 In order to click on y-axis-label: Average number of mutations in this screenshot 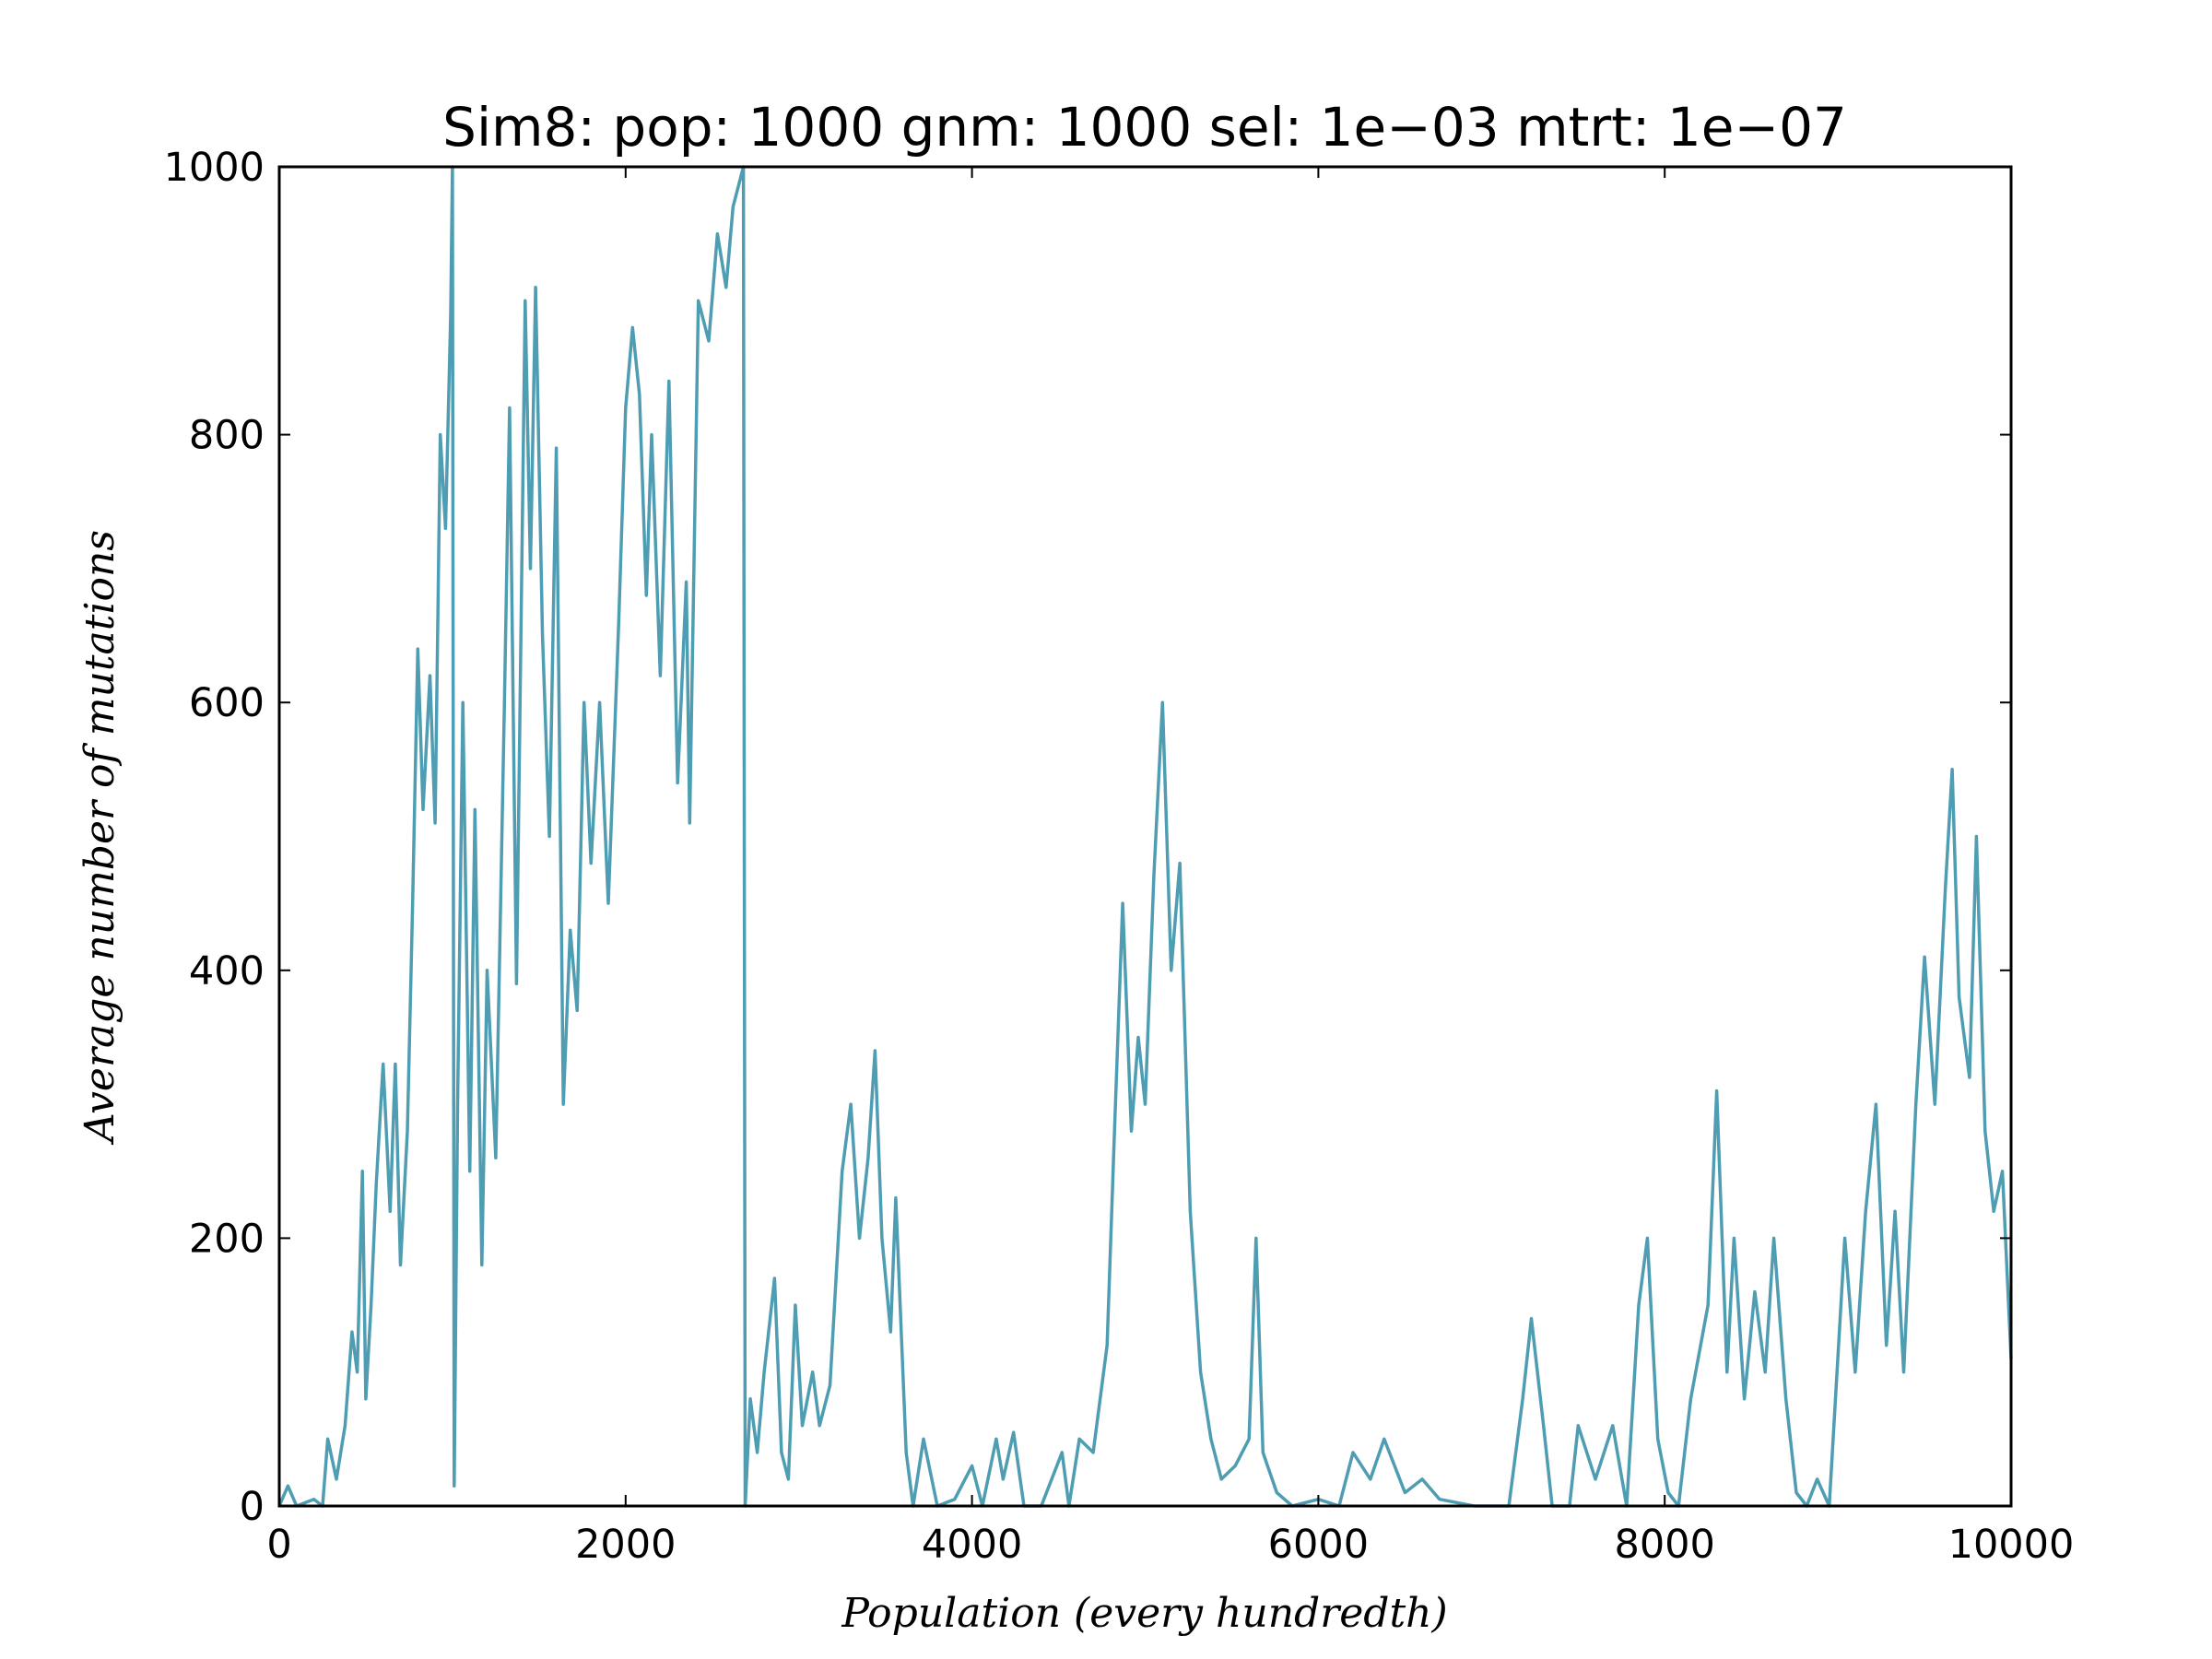, I will do `click(100, 838)`.